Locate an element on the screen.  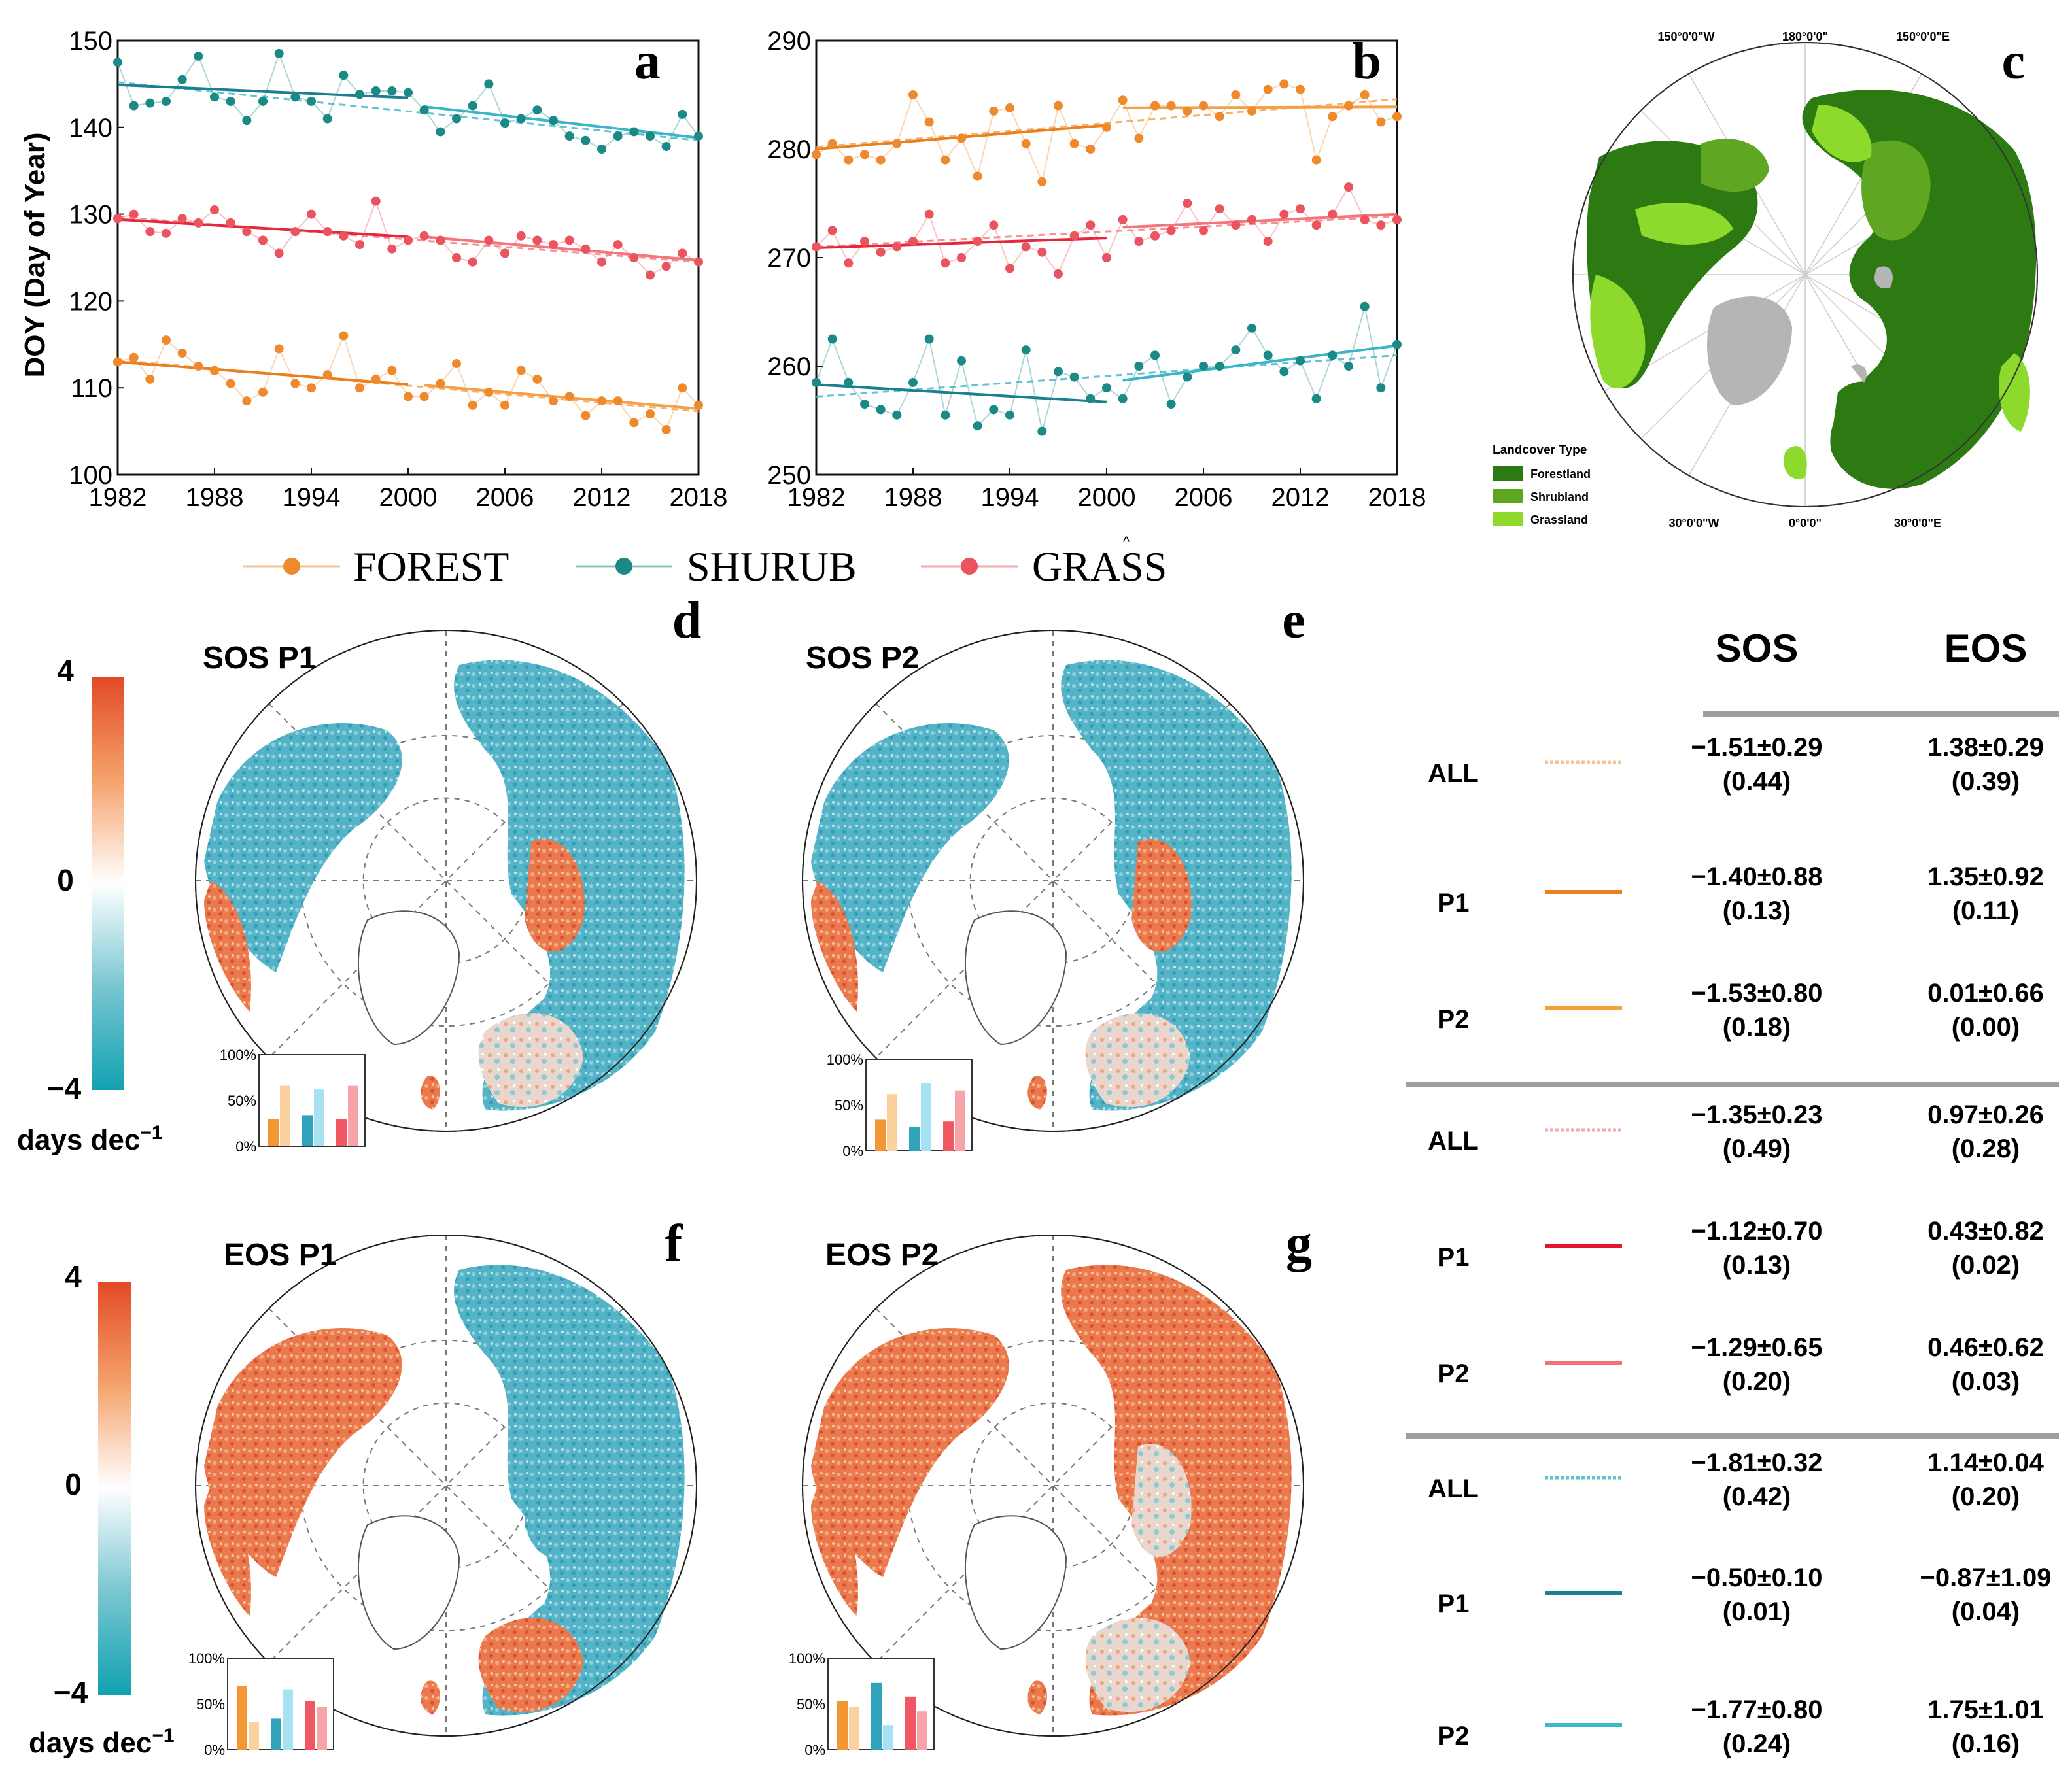
colorbar-bottom-min: −4 is located at coordinates (71, 1692).